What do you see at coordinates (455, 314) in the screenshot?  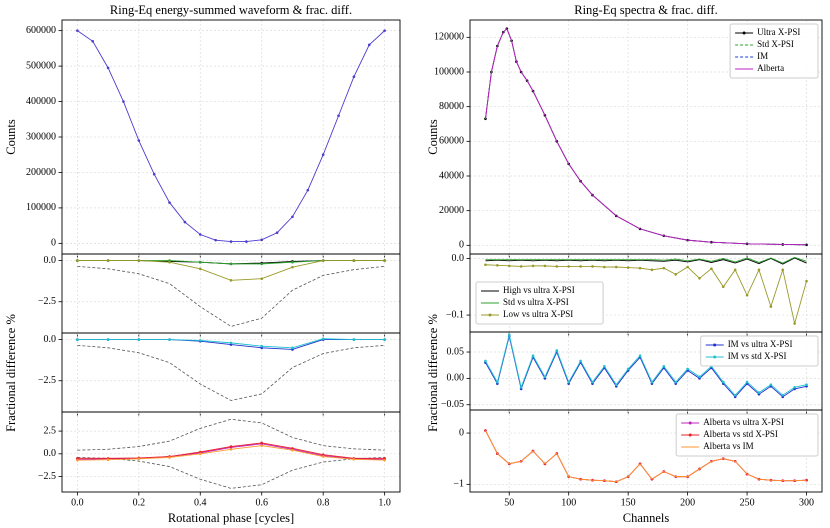 I see `y-tick-label: −0.1` at bounding box center [455, 314].